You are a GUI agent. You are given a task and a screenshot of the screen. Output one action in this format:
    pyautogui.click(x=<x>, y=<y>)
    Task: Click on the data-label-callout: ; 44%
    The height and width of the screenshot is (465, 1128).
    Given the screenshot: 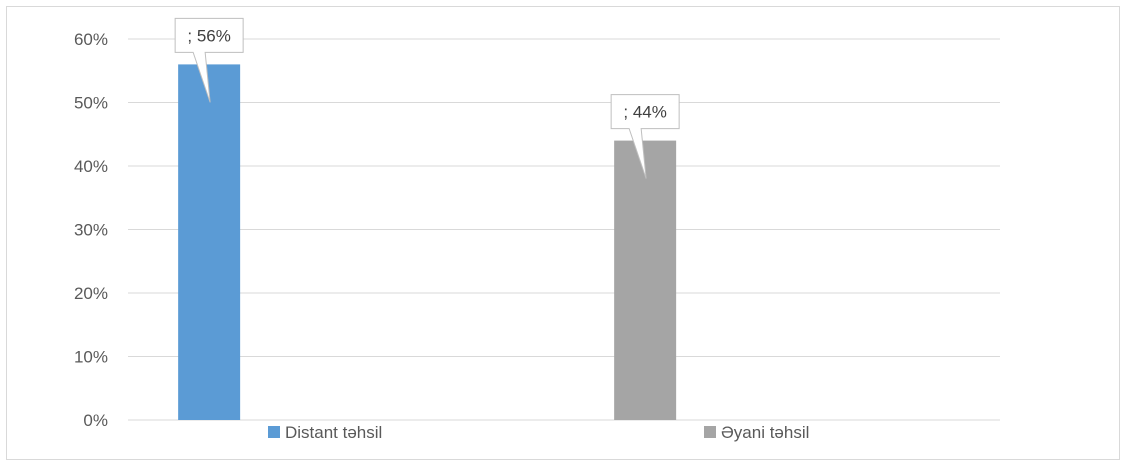 What is the action you would take?
    pyautogui.click(x=645, y=136)
    